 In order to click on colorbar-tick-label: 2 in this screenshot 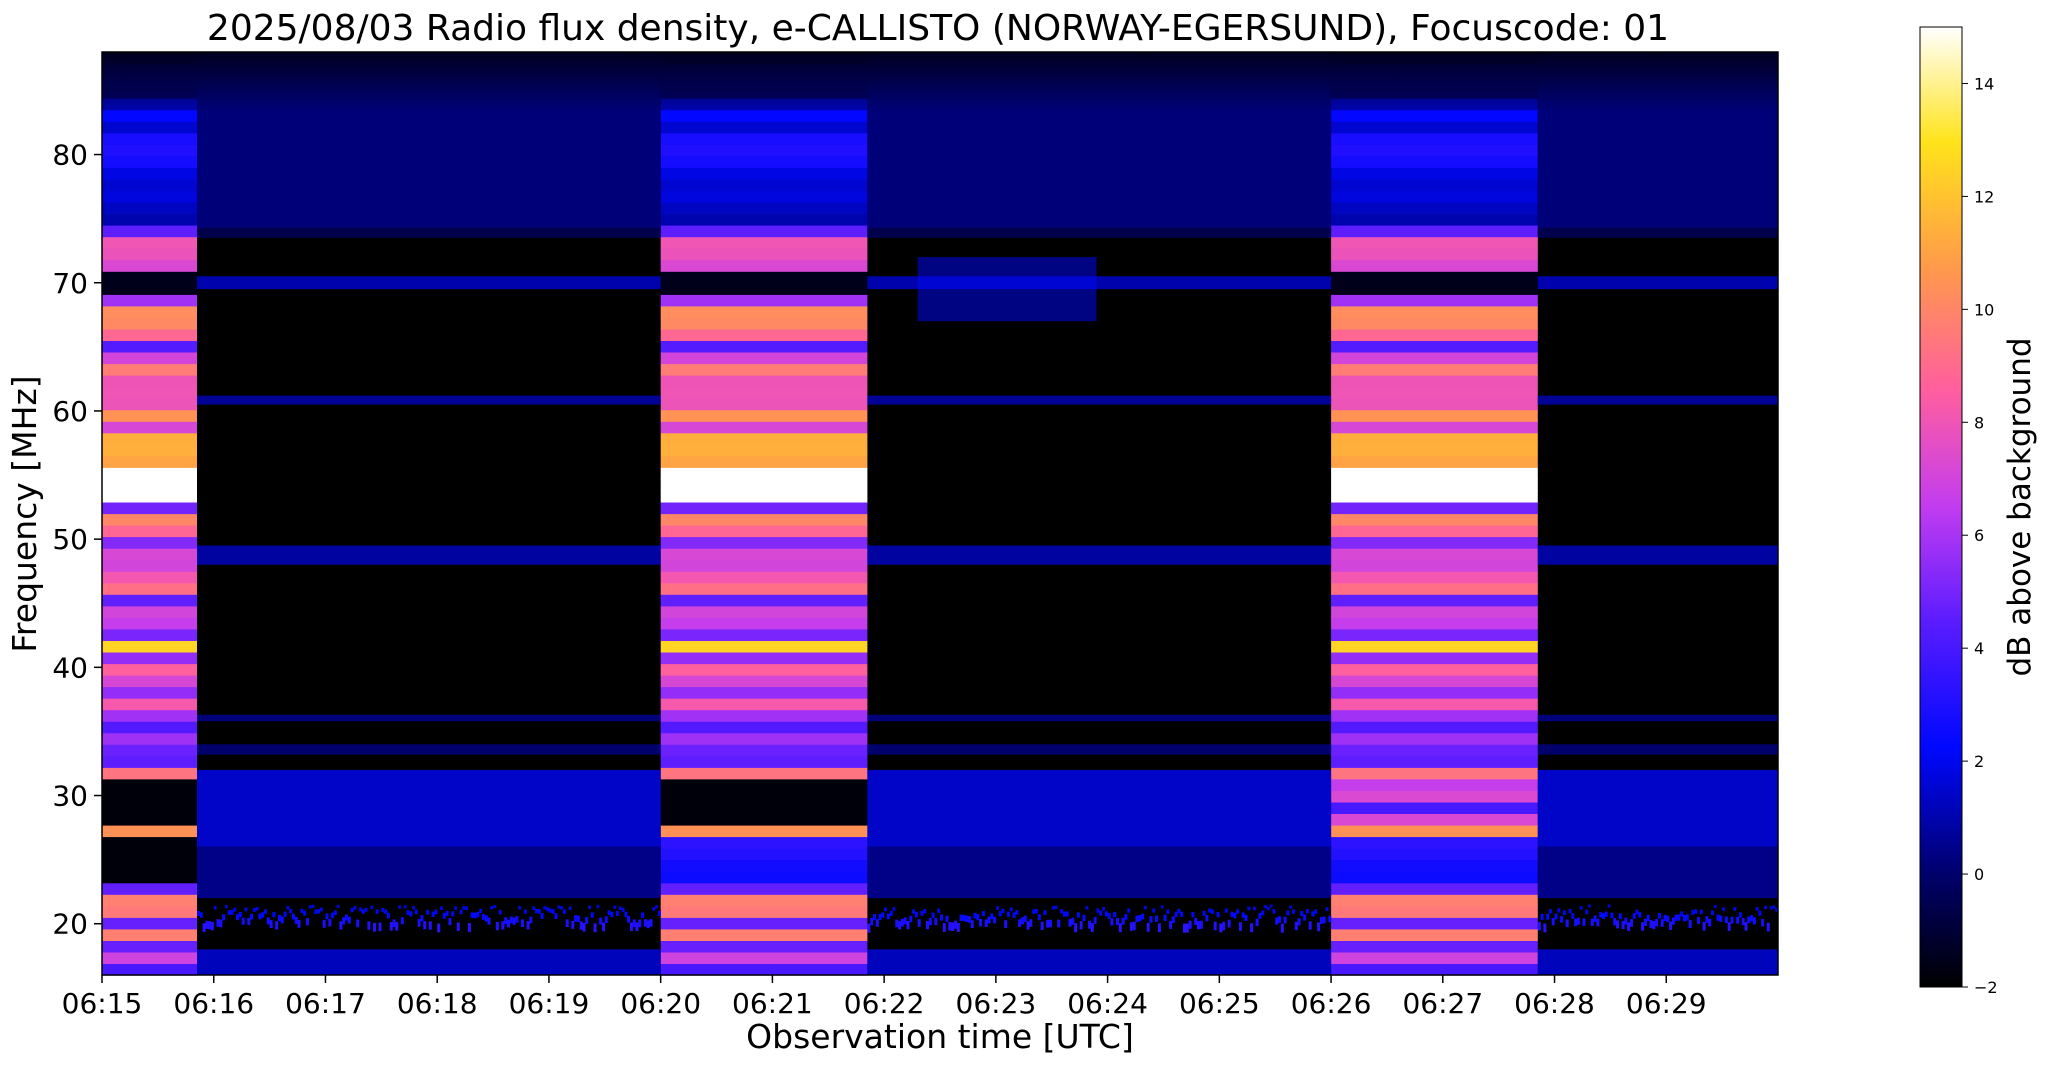, I will do `click(1979, 761)`.